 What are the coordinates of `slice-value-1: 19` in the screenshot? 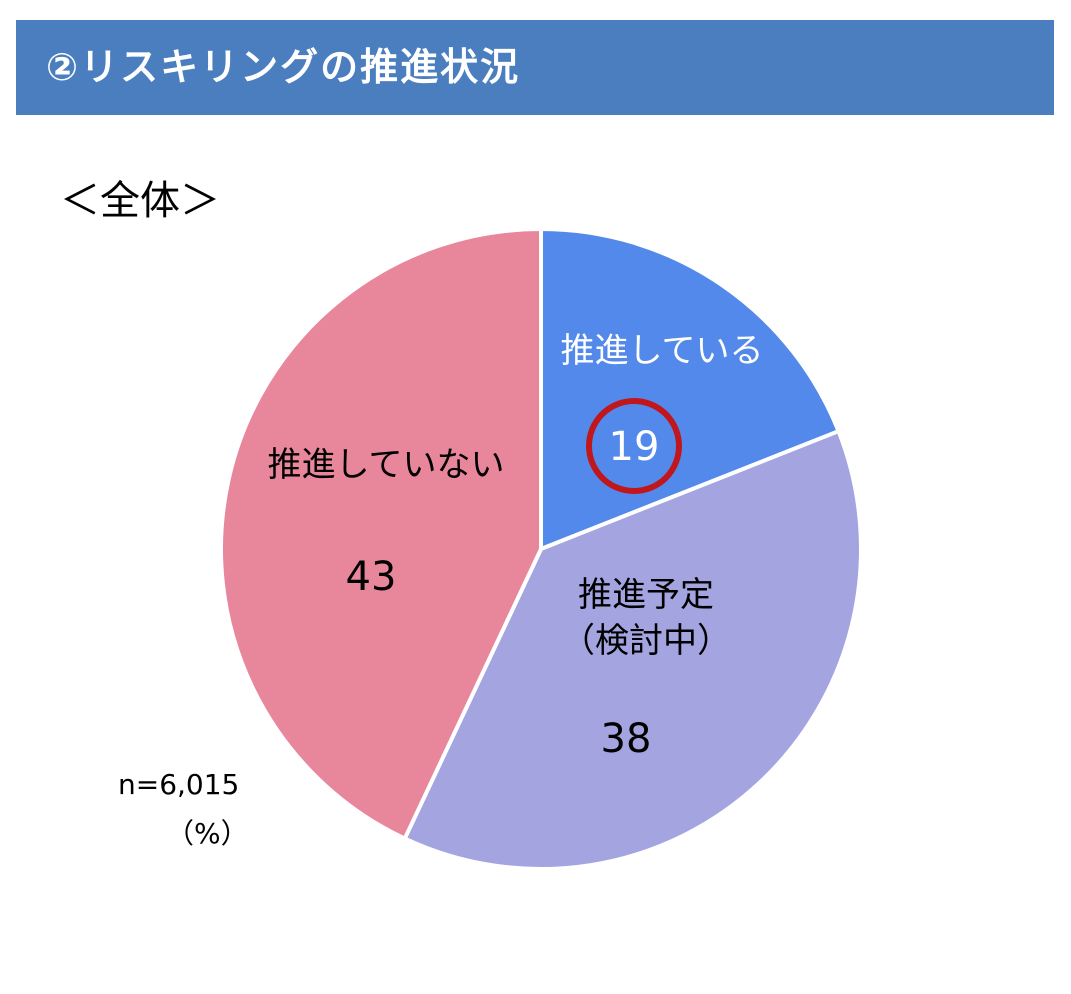 It's located at (634, 447).